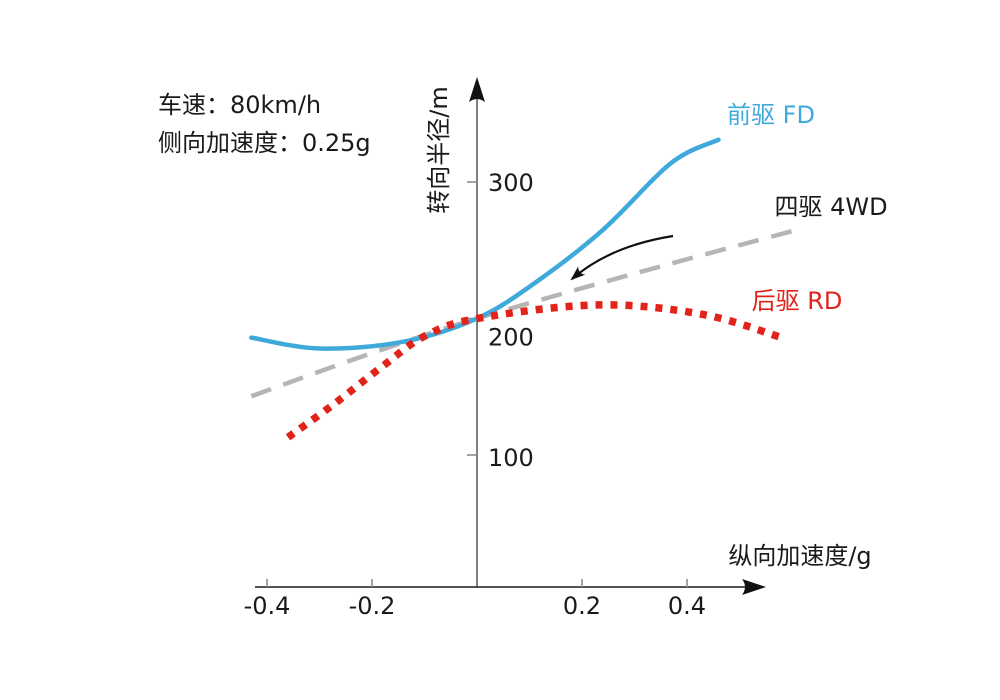 Image resolution: width=1000 pixels, height=700 pixels. I want to click on legend-fd-label: 前驱 FD, so click(771, 115).